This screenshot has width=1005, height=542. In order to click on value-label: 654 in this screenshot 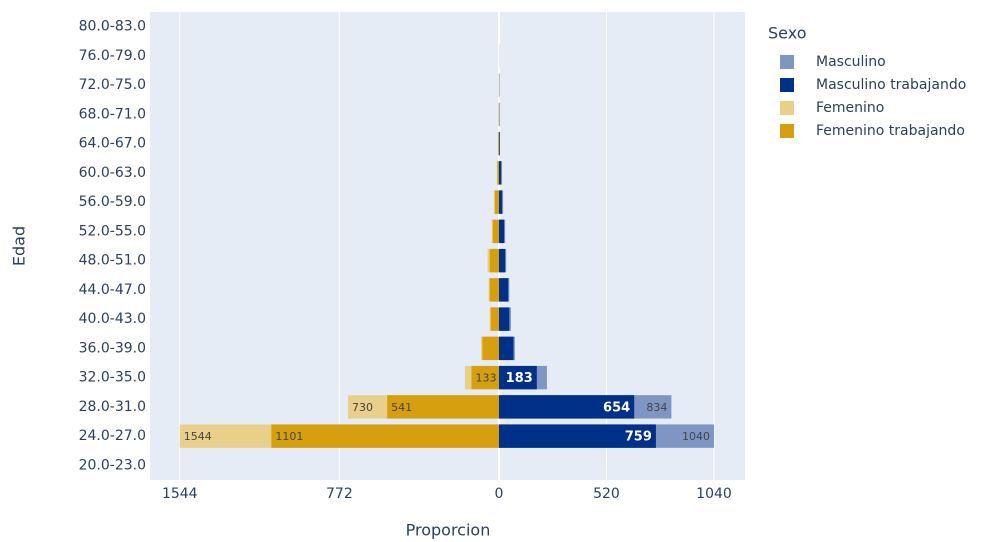, I will do `click(616, 407)`.